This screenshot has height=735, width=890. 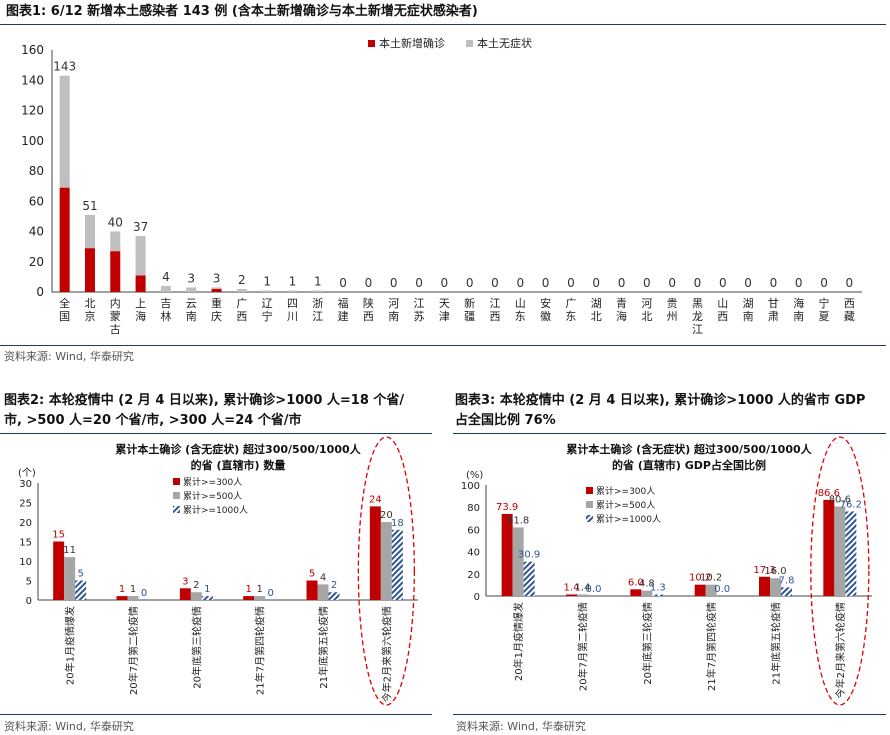 What do you see at coordinates (672, 316) in the screenshot?
I see `fig1-category-label: 州` at bounding box center [672, 316].